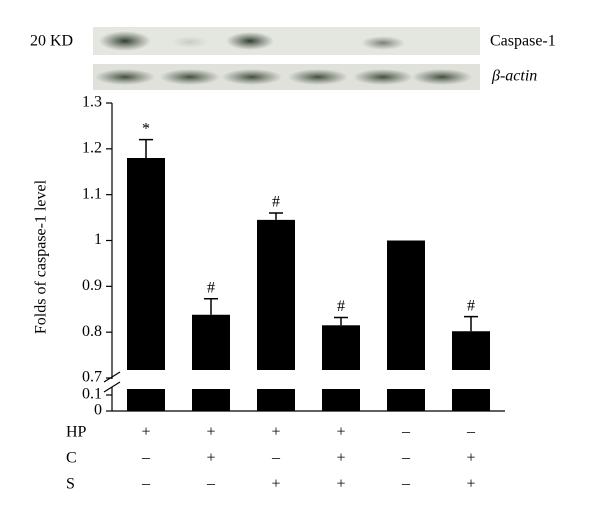 Image resolution: width=600 pixels, height=511 pixels. Describe the element at coordinates (98, 239) in the screenshot. I see `y-tick-label: 1` at that location.